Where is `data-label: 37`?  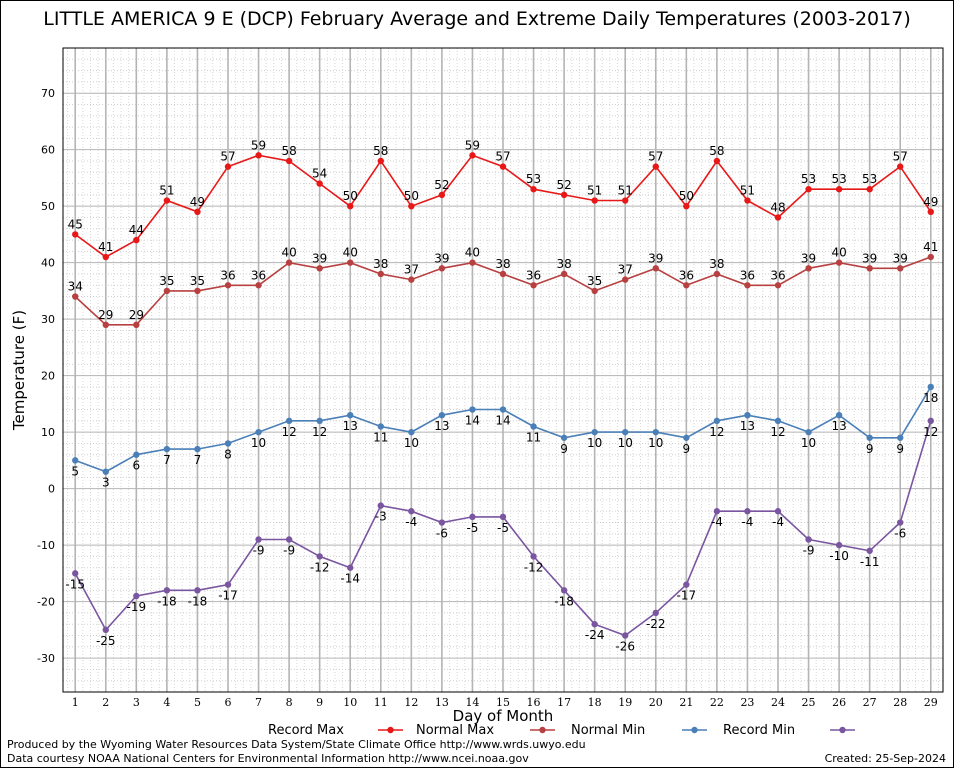 data-label: 37 is located at coordinates (625, 270).